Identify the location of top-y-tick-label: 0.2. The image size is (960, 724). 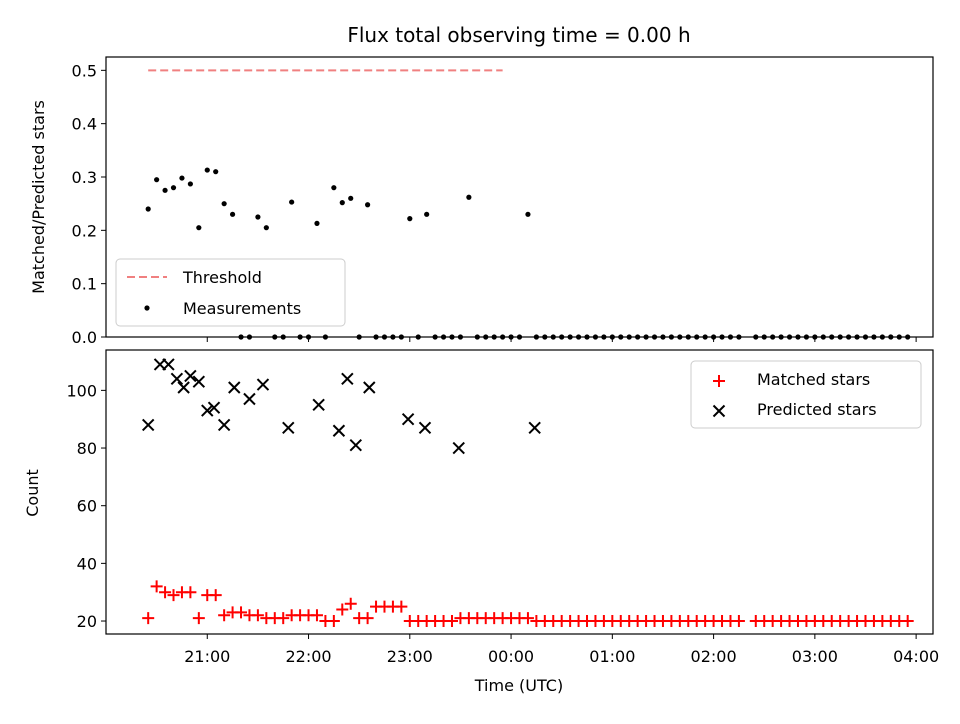
(84, 230).